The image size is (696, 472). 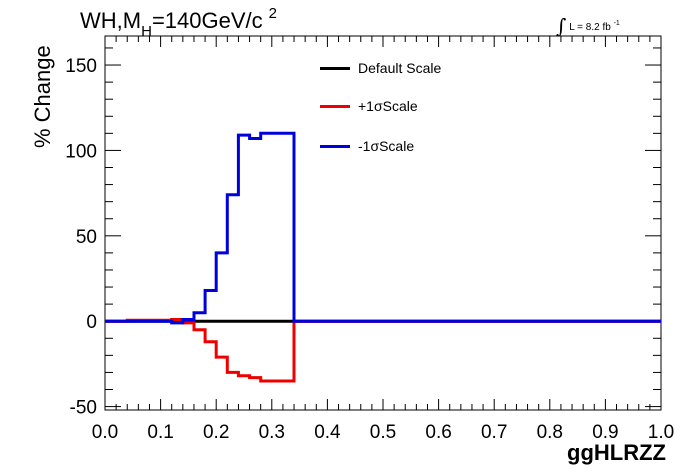 What do you see at coordinates (160, 432) in the screenshot?
I see `x-tick-label: 0.1` at bounding box center [160, 432].